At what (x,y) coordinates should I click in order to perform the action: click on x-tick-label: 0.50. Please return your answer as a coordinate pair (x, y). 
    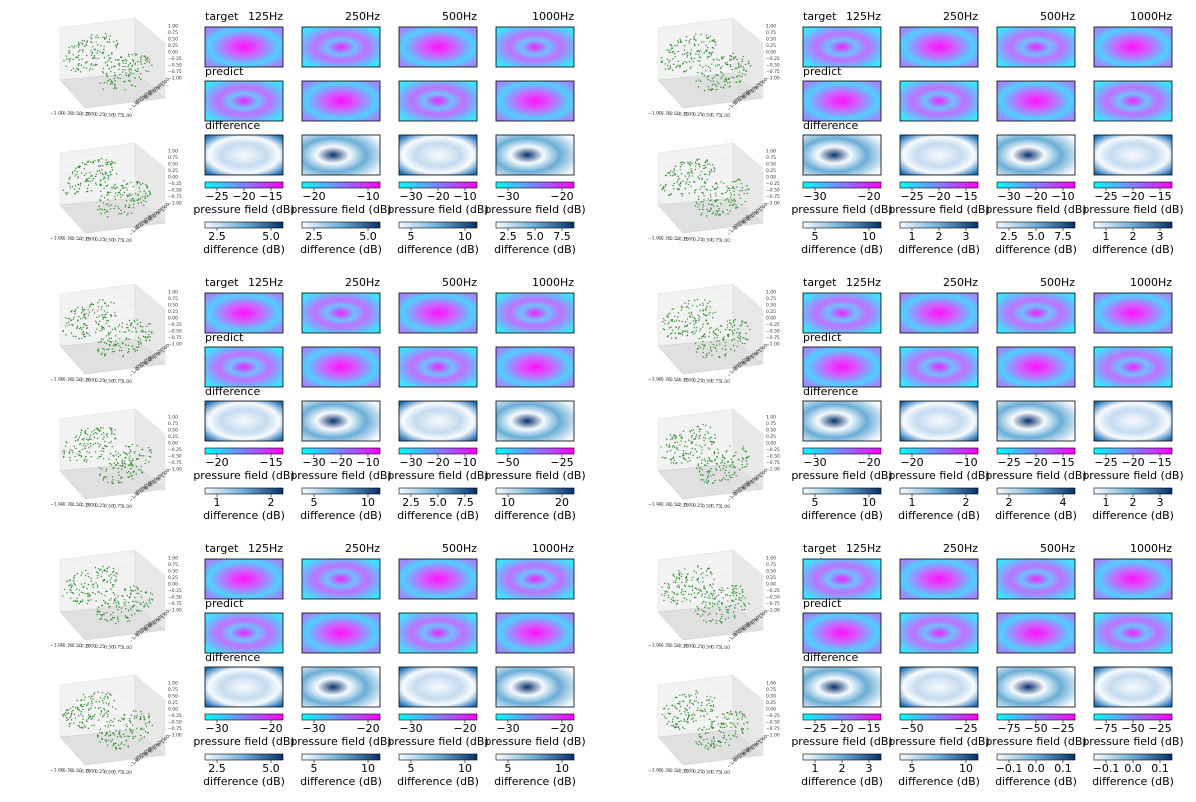
    Looking at the image, I should click on (707, 240).